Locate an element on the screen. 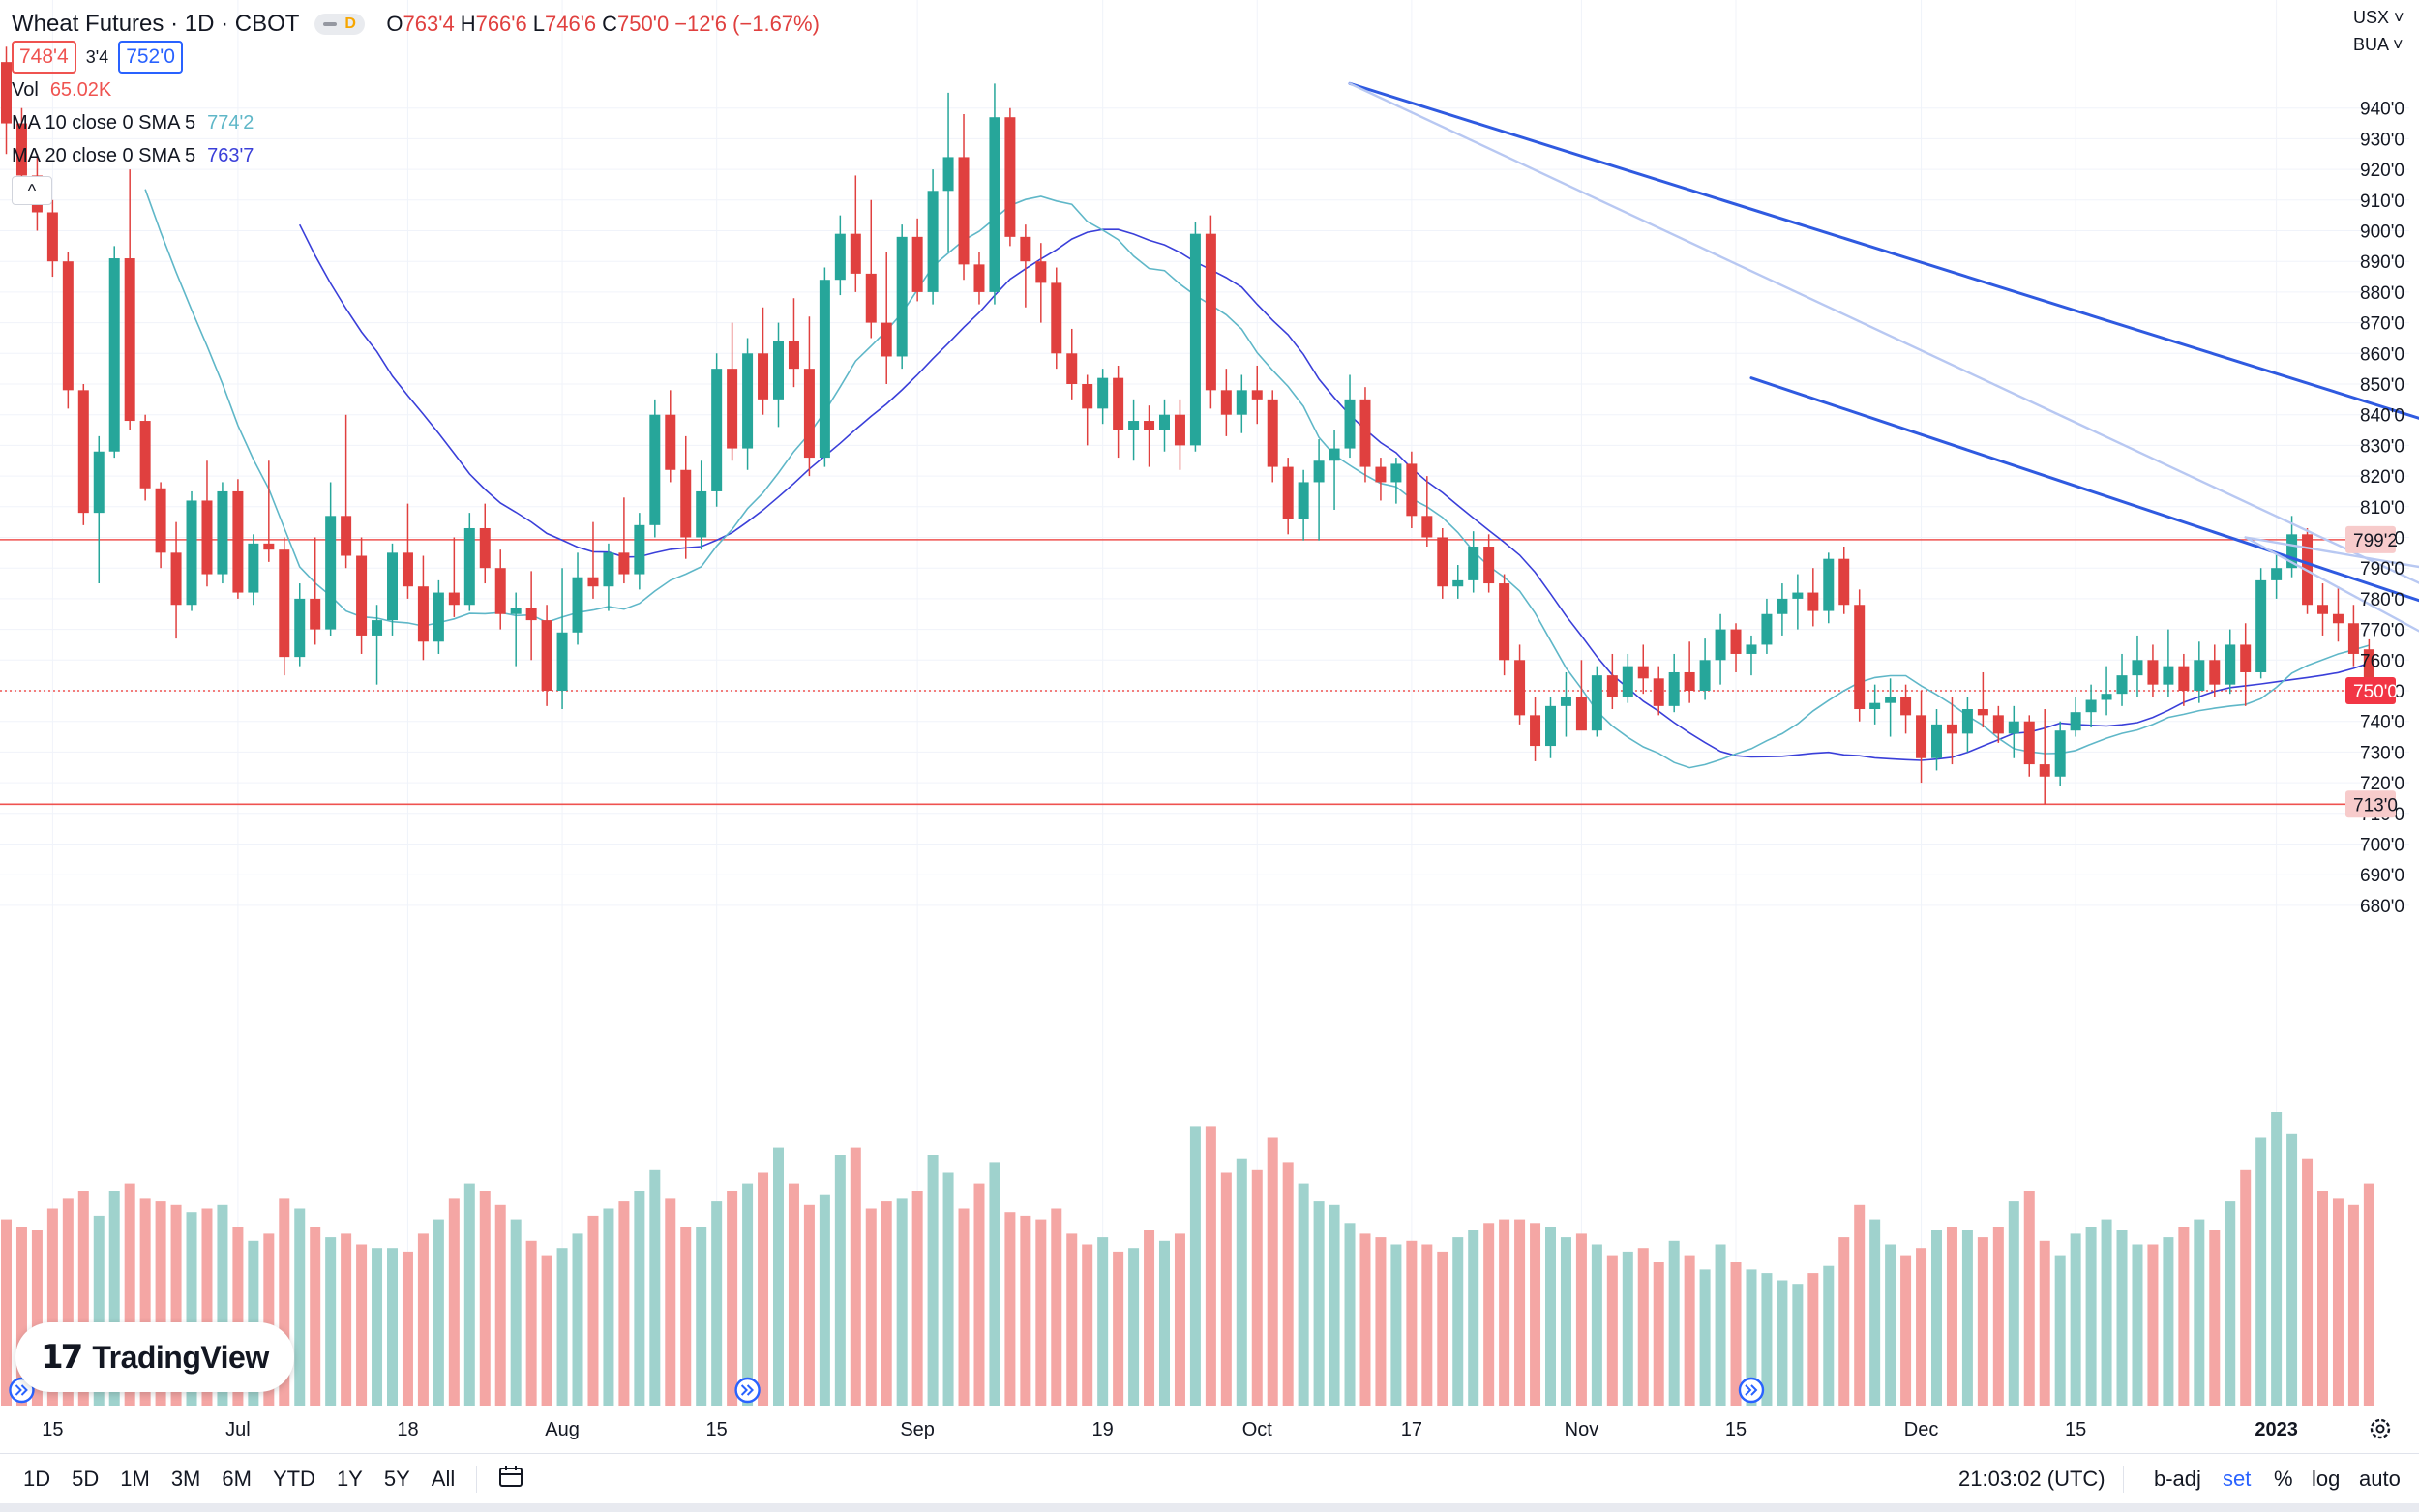 The width and height of the screenshot is (2419, 1512). trend-line is located at coordinates (2331, 670).